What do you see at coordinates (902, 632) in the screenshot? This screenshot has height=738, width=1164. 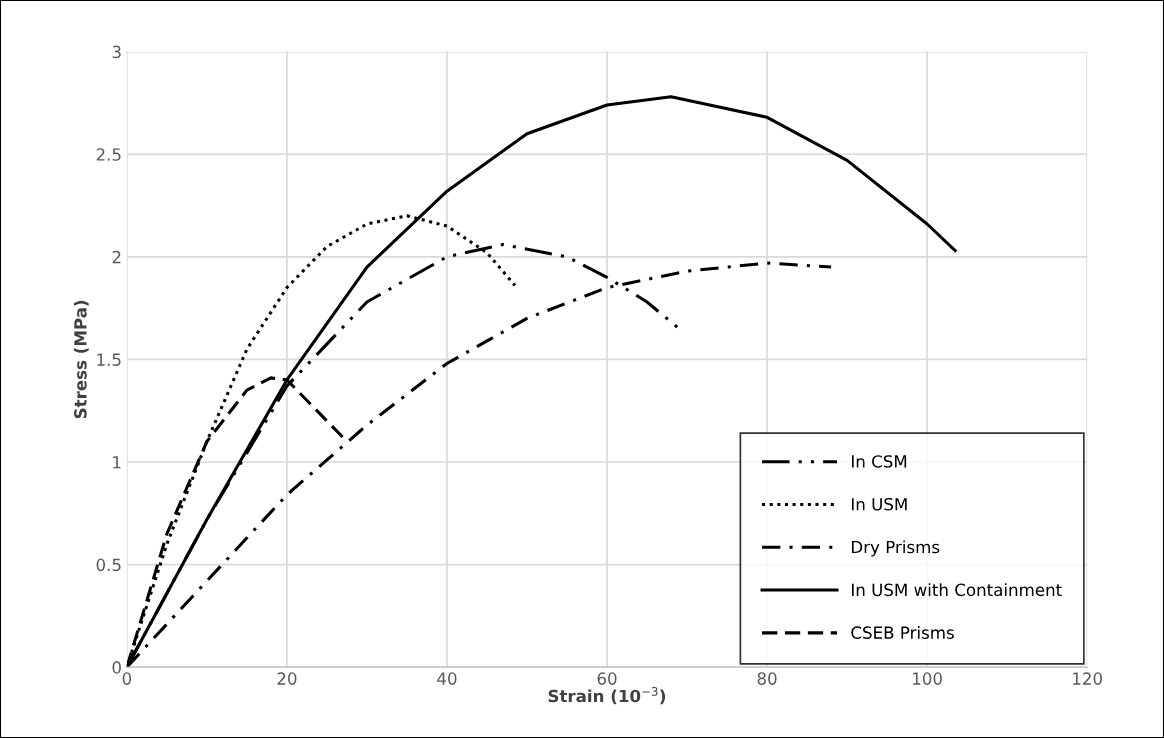 I see `legend-label: CSEB Prisms` at bounding box center [902, 632].